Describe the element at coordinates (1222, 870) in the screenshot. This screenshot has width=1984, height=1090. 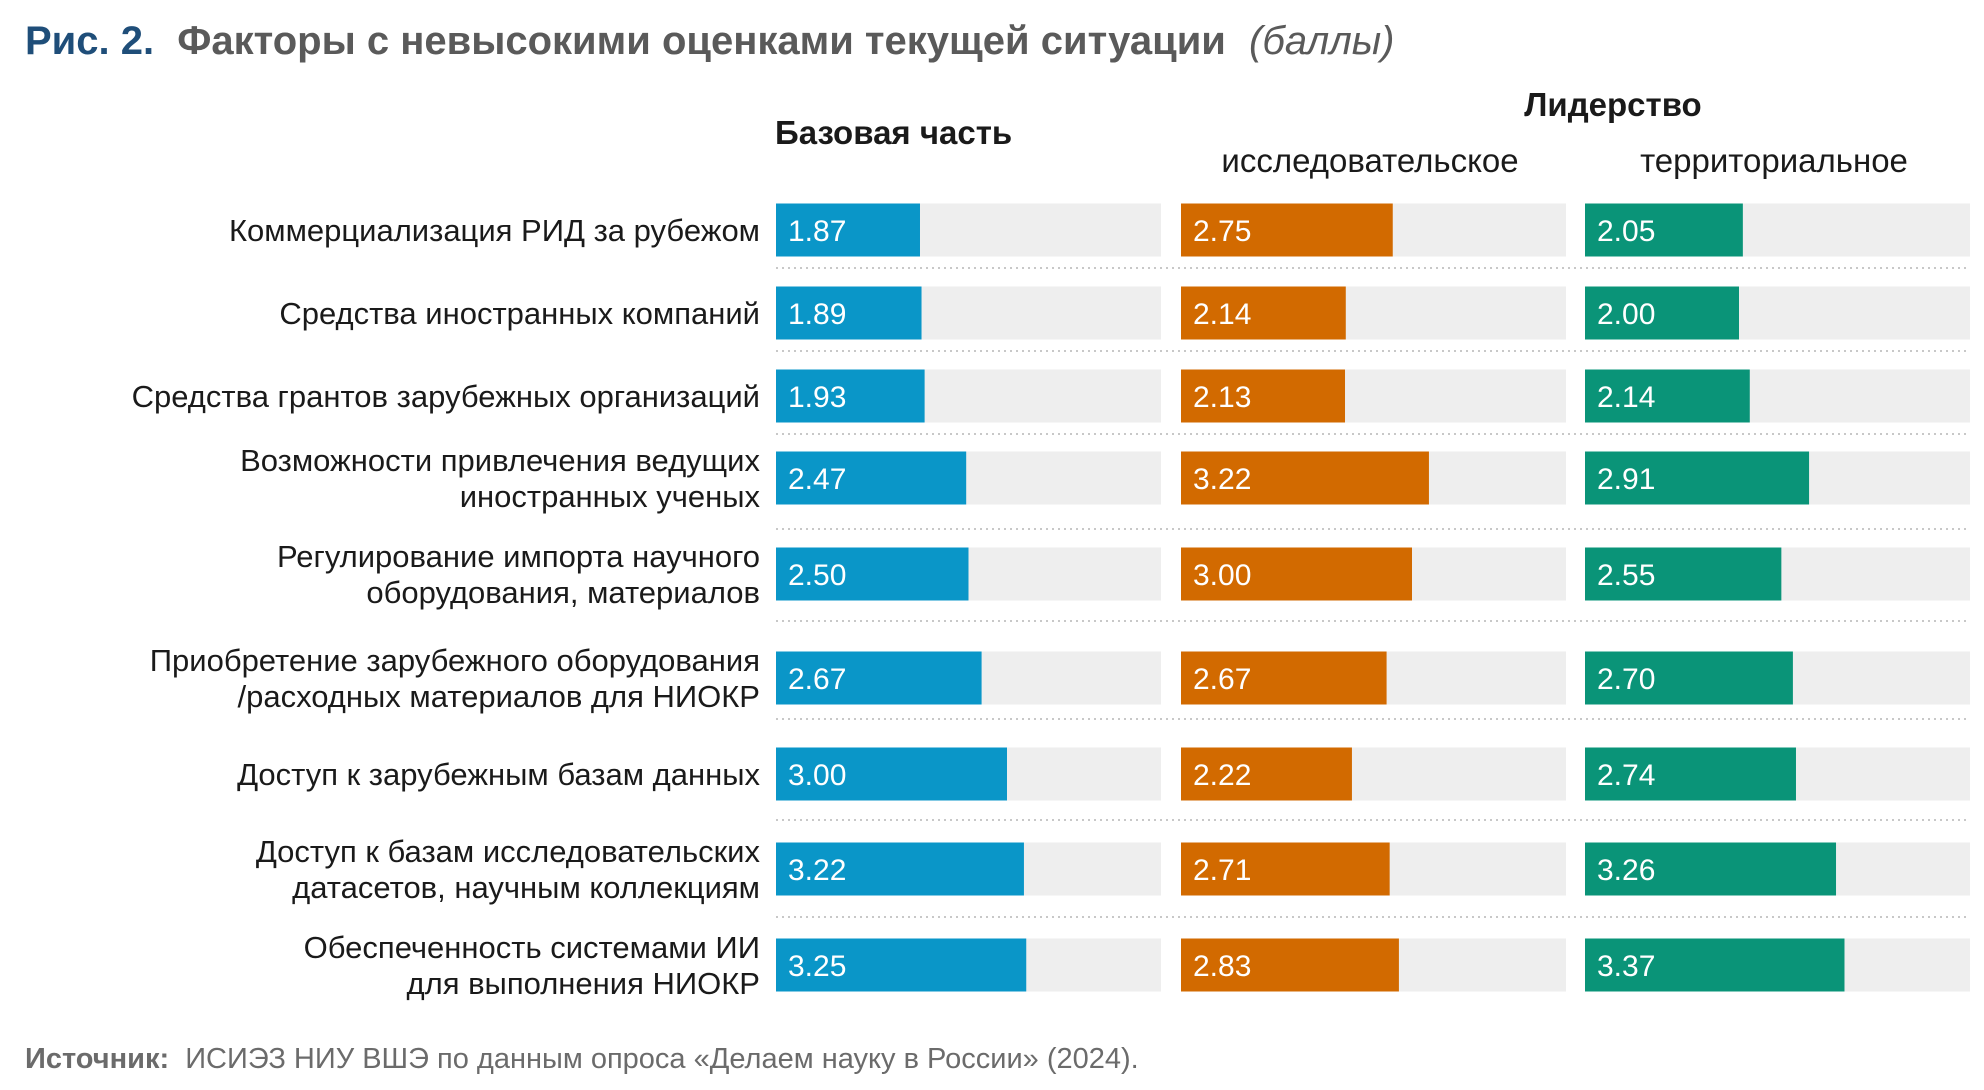
I see `bar-value-label: 2.71` at that location.